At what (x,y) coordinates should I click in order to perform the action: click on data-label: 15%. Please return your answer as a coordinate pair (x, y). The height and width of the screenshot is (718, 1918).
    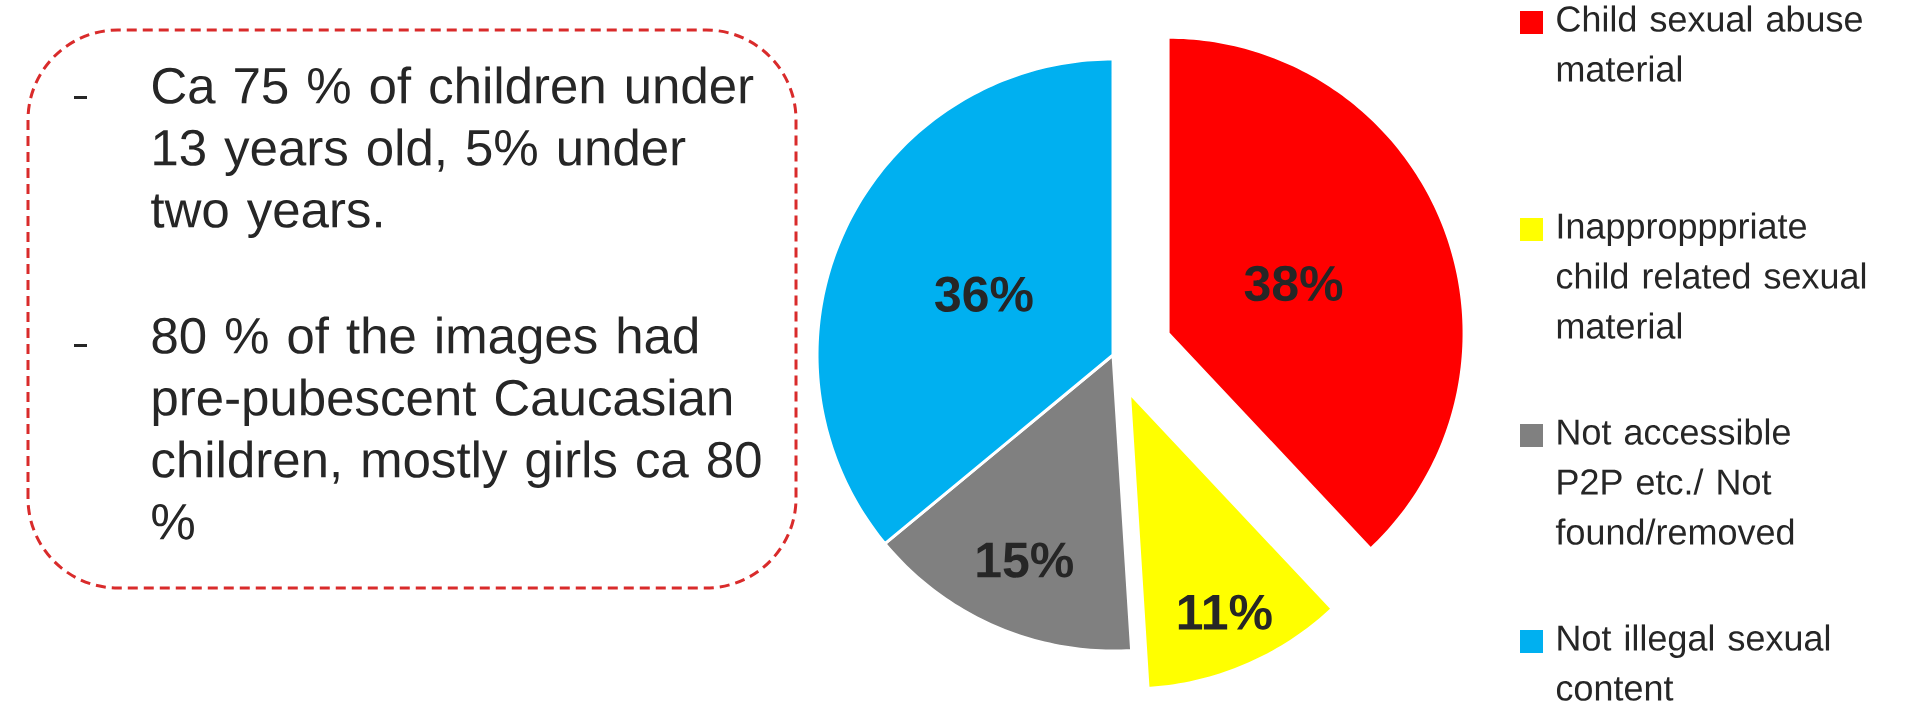
    Looking at the image, I should click on (1025, 560).